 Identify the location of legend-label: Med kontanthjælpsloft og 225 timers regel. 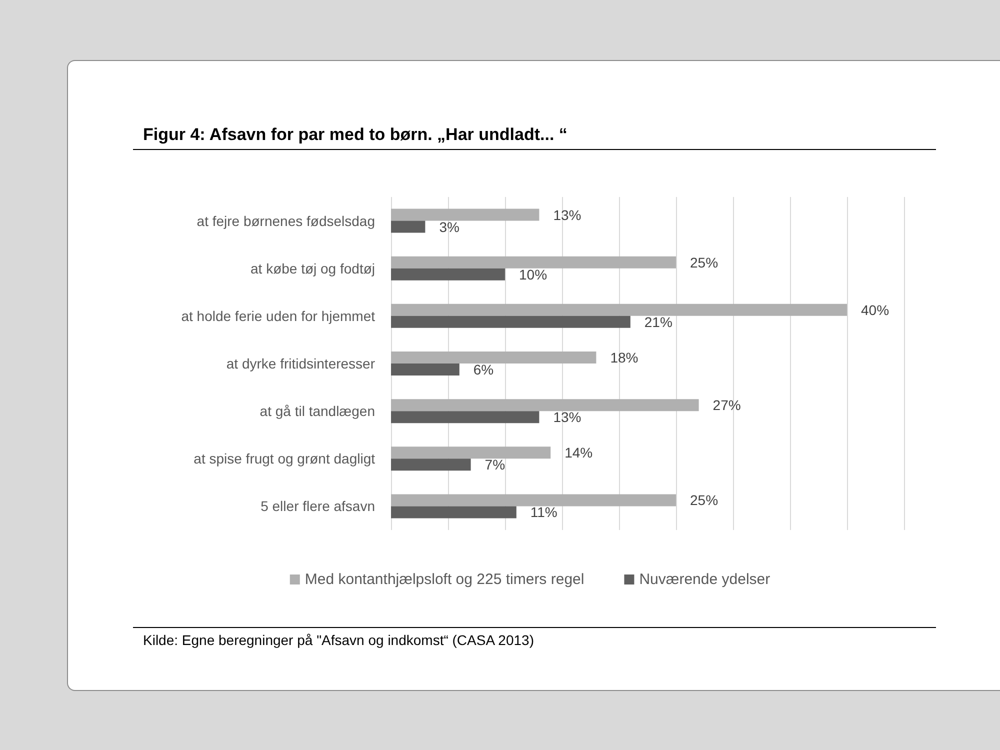
(444, 579).